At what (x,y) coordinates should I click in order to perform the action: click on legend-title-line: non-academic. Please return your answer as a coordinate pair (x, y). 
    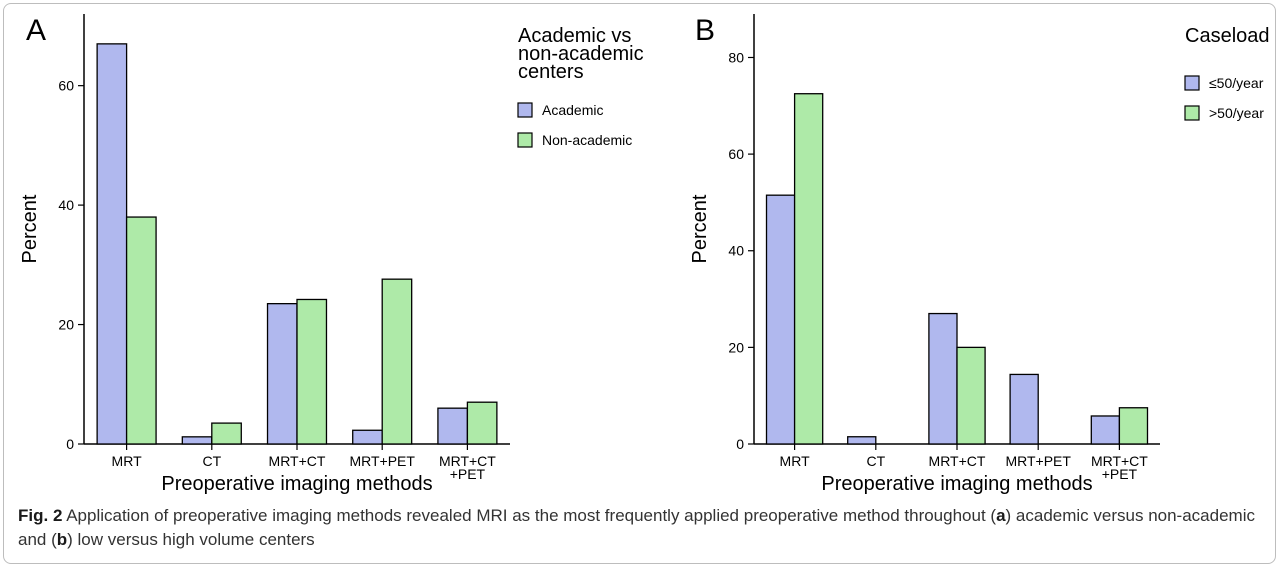
    Looking at the image, I should click on (581, 54).